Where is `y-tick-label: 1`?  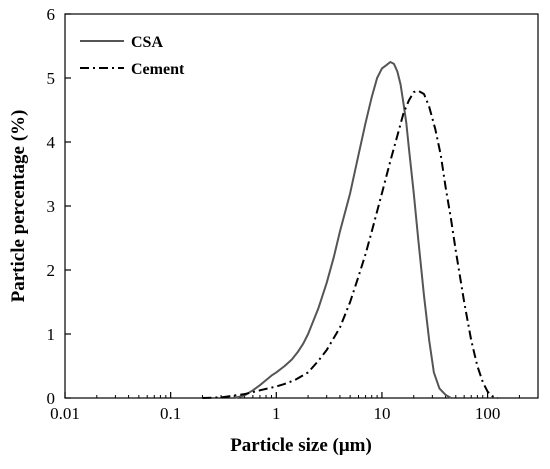
y-tick-label: 1 is located at coordinates (51, 334).